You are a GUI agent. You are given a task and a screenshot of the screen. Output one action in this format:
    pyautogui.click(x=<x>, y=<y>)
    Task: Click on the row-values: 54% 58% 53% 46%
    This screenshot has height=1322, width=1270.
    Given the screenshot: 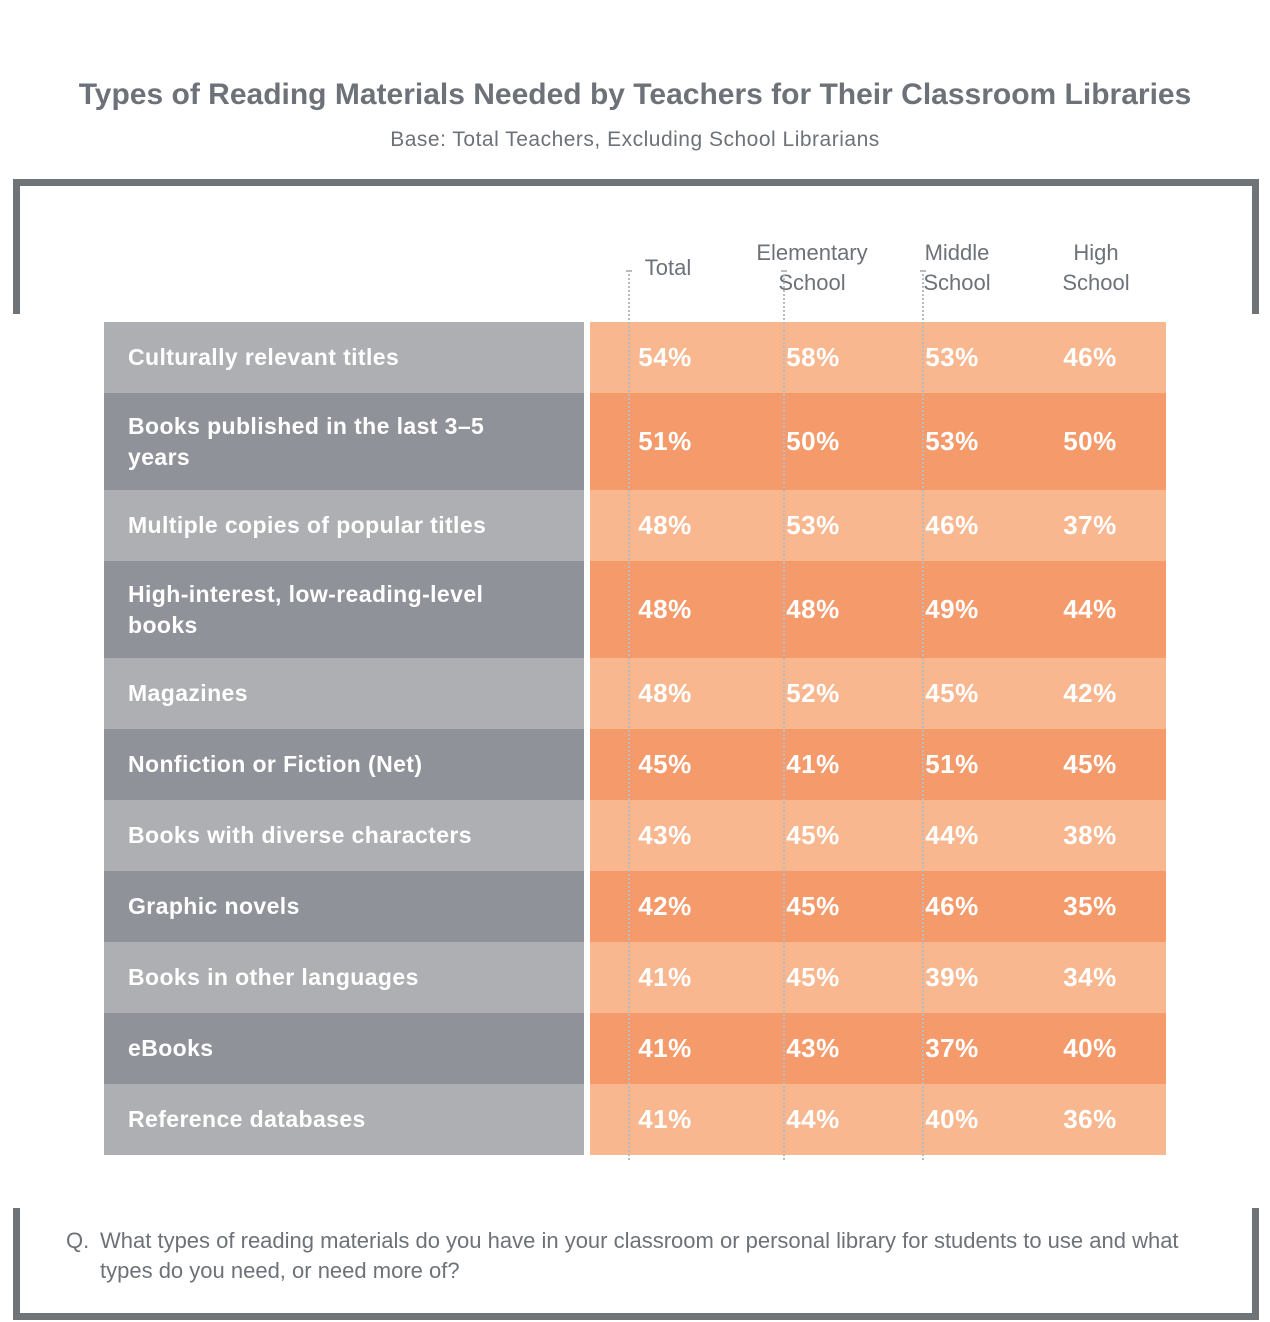 What is the action you would take?
    pyautogui.click(x=878, y=357)
    